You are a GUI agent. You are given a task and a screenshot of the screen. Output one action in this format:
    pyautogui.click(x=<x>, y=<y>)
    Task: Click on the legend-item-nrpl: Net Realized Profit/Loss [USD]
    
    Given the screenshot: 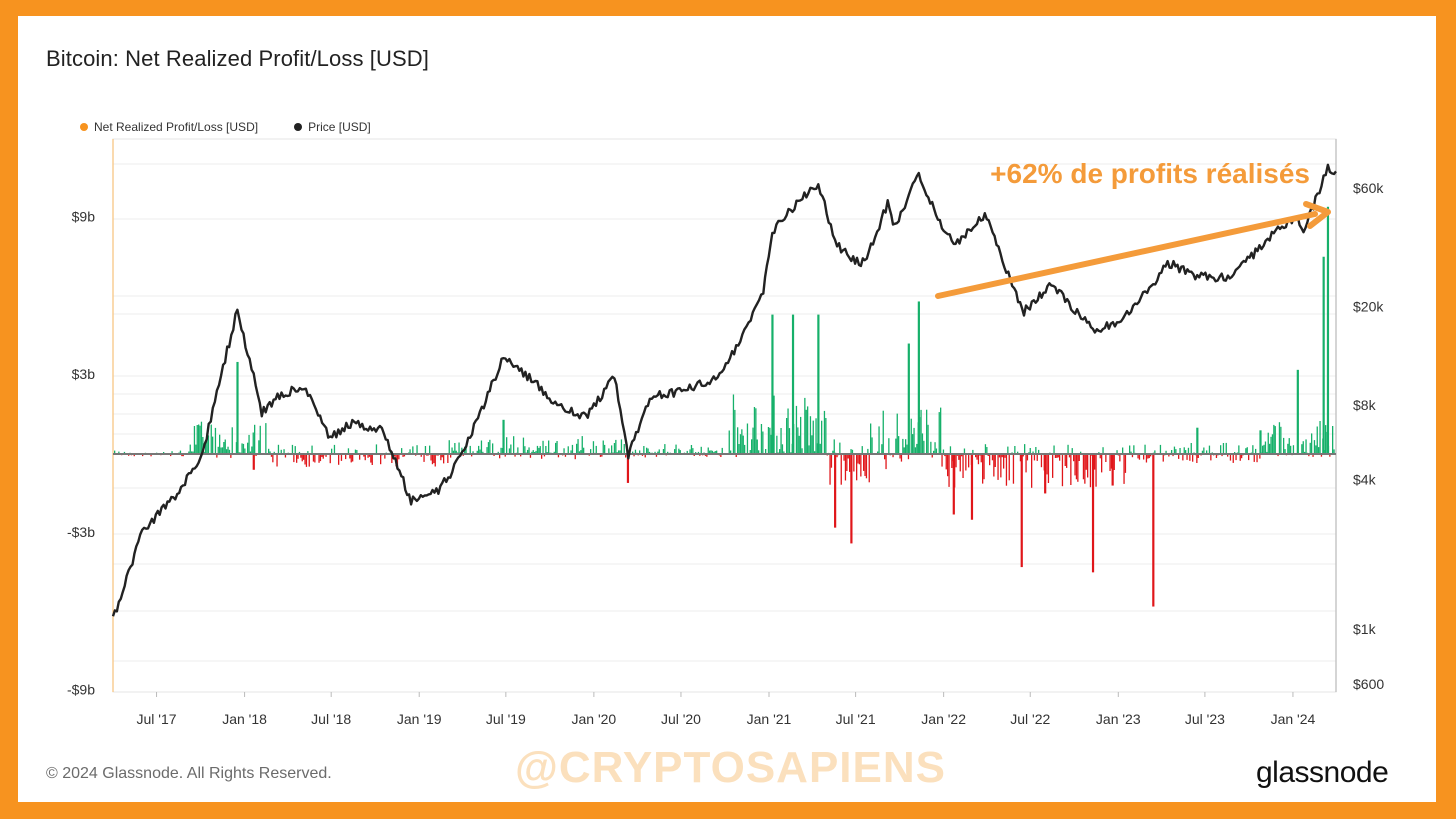 What is the action you would take?
    pyautogui.click(x=169, y=127)
    